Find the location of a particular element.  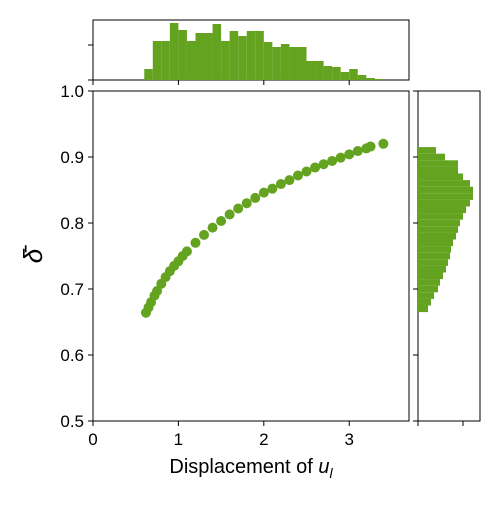

x-tick-label: 0 is located at coordinates (92, 439).